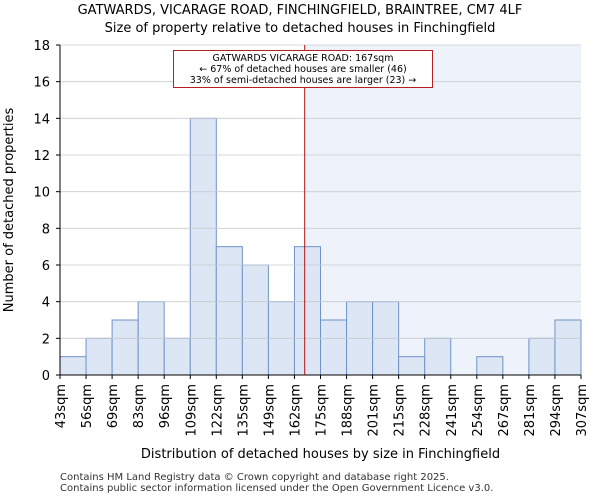 The height and width of the screenshot is (500, 600). What do you see at coordinates (530, 410) in the screenshot?
I see `x-tick-label: 281sqm` at bounding box center [530, 410].